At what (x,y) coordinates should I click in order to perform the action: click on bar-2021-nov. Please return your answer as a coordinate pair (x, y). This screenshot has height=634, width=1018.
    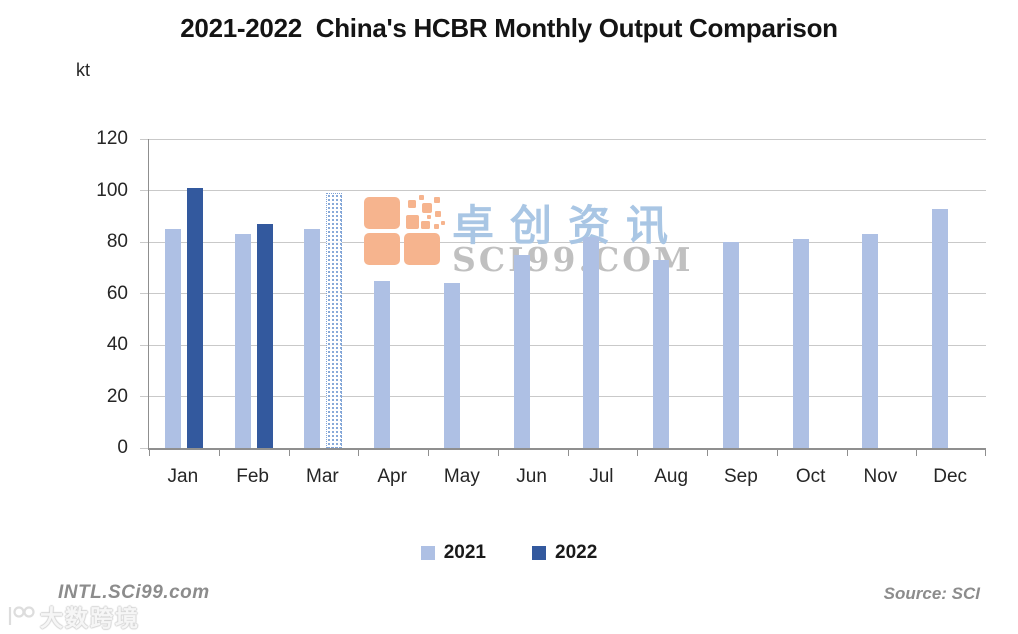
    Looking at the image, I should click on (870, 341).